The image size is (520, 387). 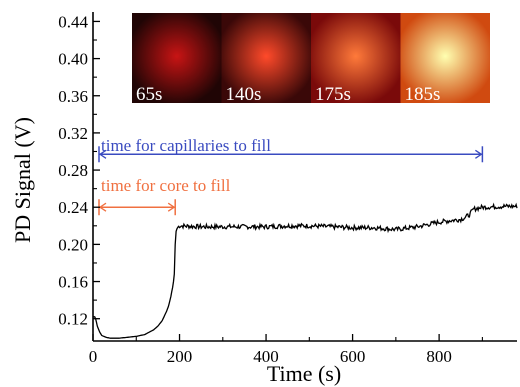 What do you see at coordinates (291, 149) in the screenshot?
I see `range-annotation: time for capillaries to fill` at bounding box center [291, 149].